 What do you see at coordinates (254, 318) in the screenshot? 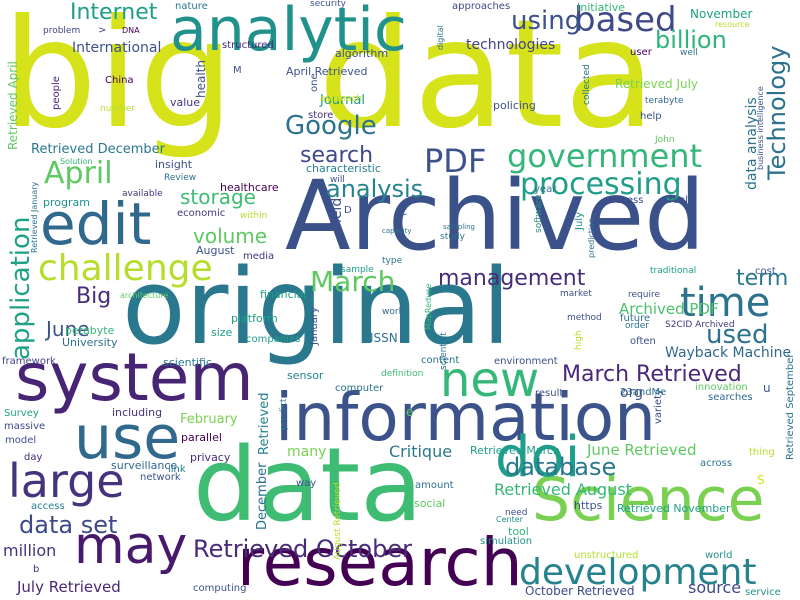
I see `word-platform: platform` at bounding box center [254, 318].